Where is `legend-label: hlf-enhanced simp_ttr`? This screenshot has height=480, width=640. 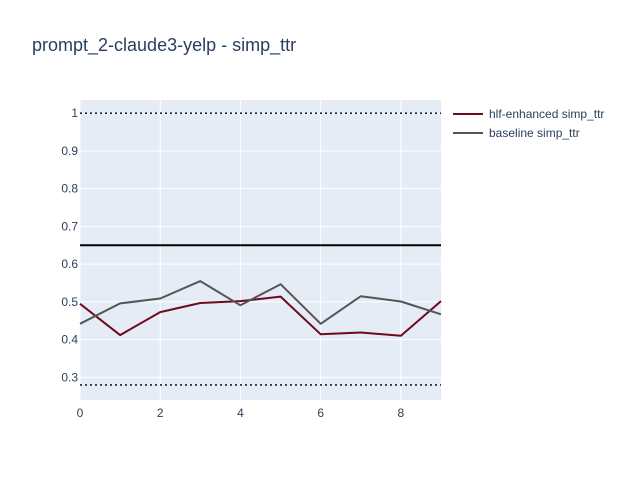 legend-label: hlf-enhanced simp_ttr is located at coordinates (546, 114).